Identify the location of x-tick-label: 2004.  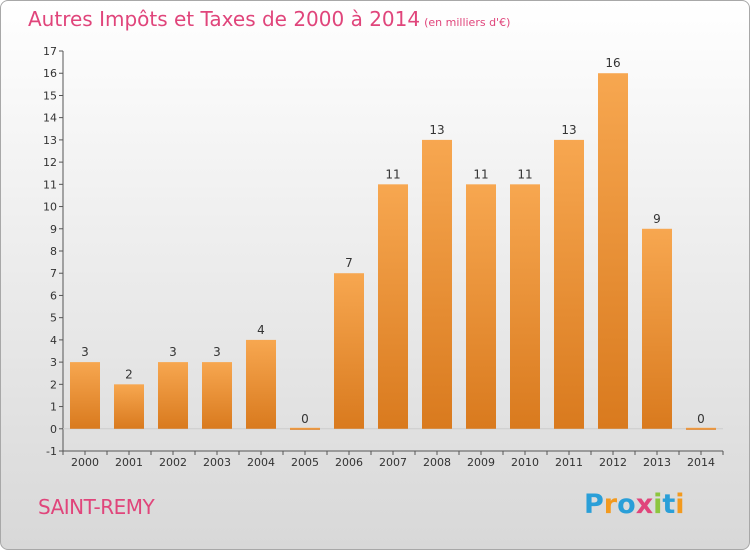
(261, 462).